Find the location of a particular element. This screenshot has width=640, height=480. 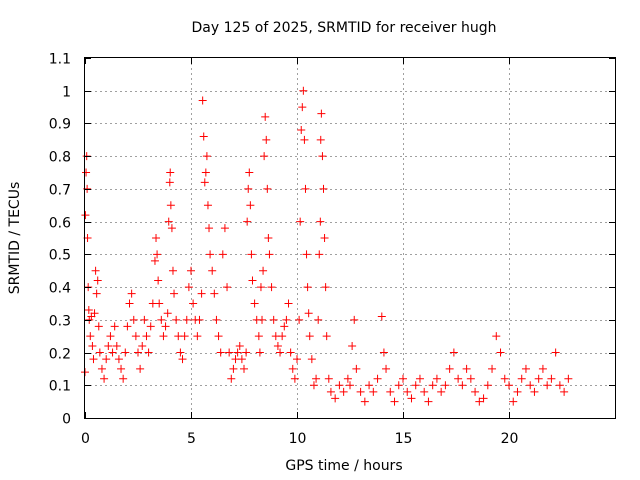

y-tick-label: 0 is located at coordinates (66, 420).